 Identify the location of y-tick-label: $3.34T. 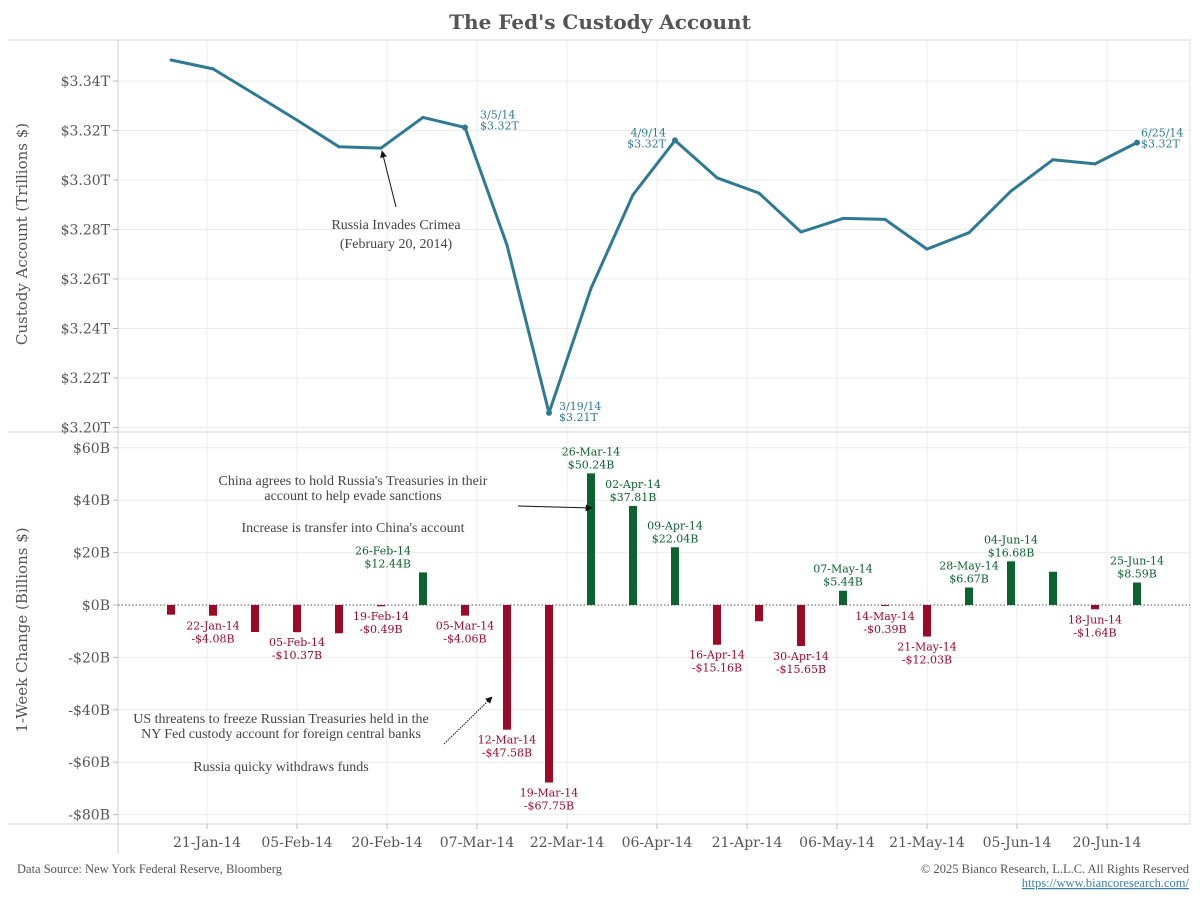
(86, 82).